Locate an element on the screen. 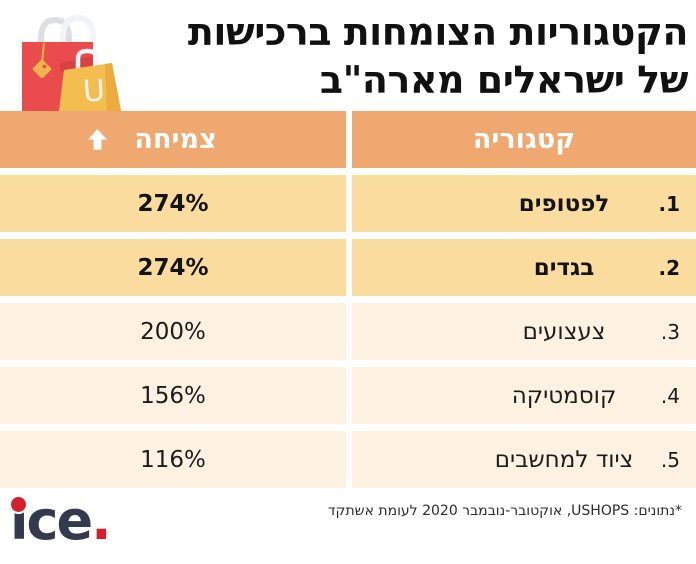  row-rank: 5. is located at coordinates (670, 459).